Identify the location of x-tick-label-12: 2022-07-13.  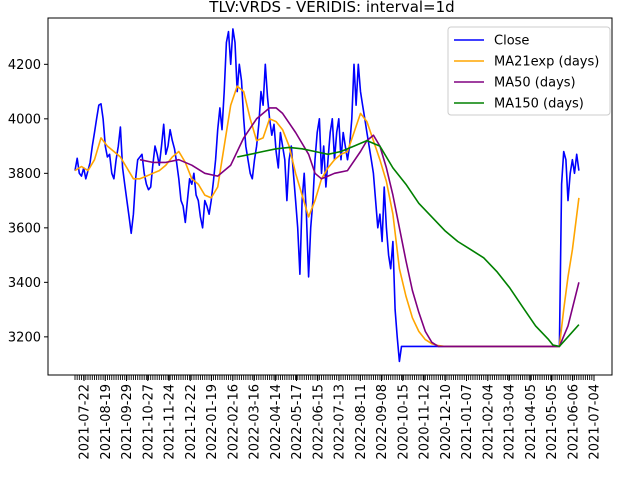
(340, 422).